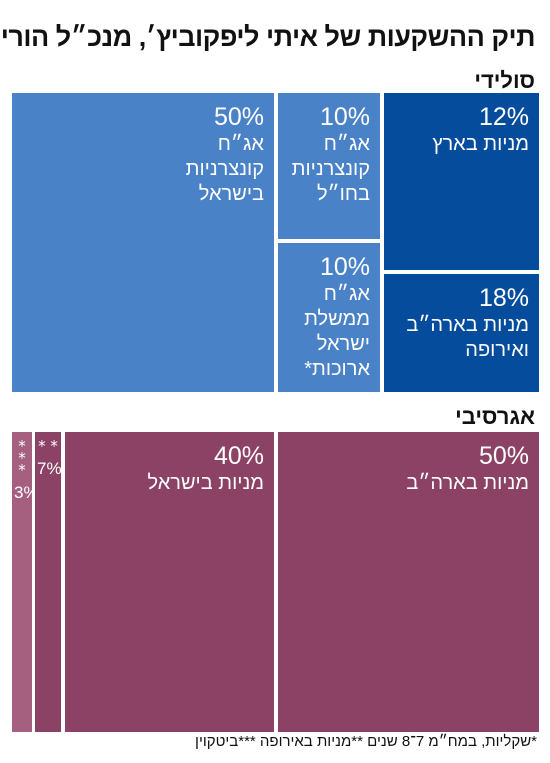  What do you see at coordinates (331, 169) in the screenshot?
I see `tile-label: אג״ח קונצרניות בחו״ל` at bounding box center [331, 169].